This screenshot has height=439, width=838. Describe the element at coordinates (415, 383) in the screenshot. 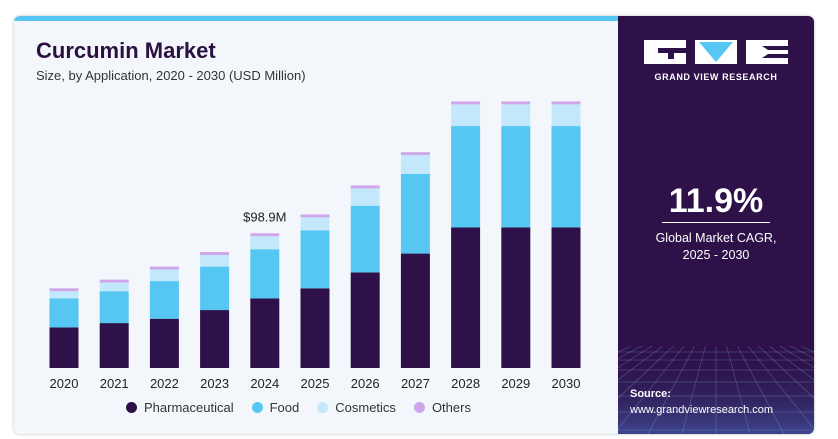

I see `x-tick-label-2027: 2027` at that location.